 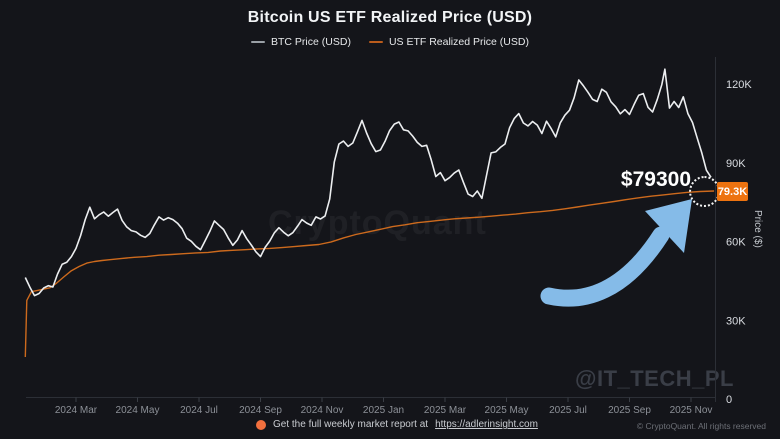 I want to click on y-axis-tick-label: 0, so click(x=729, y=400).